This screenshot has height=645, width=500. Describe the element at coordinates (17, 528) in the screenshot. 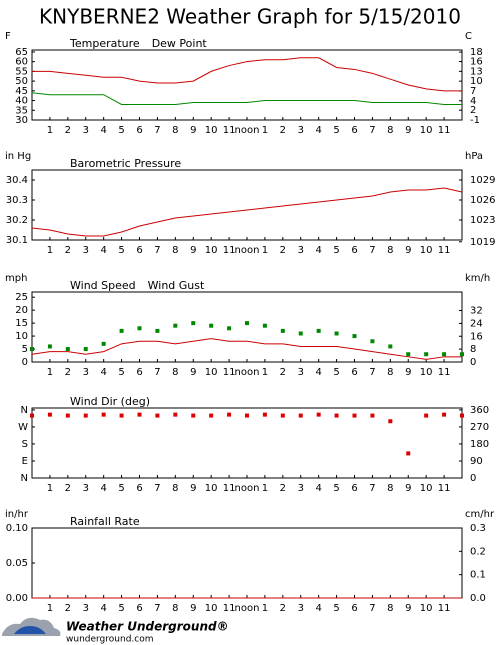

I see `y-tick-label: 0.10` at that location.